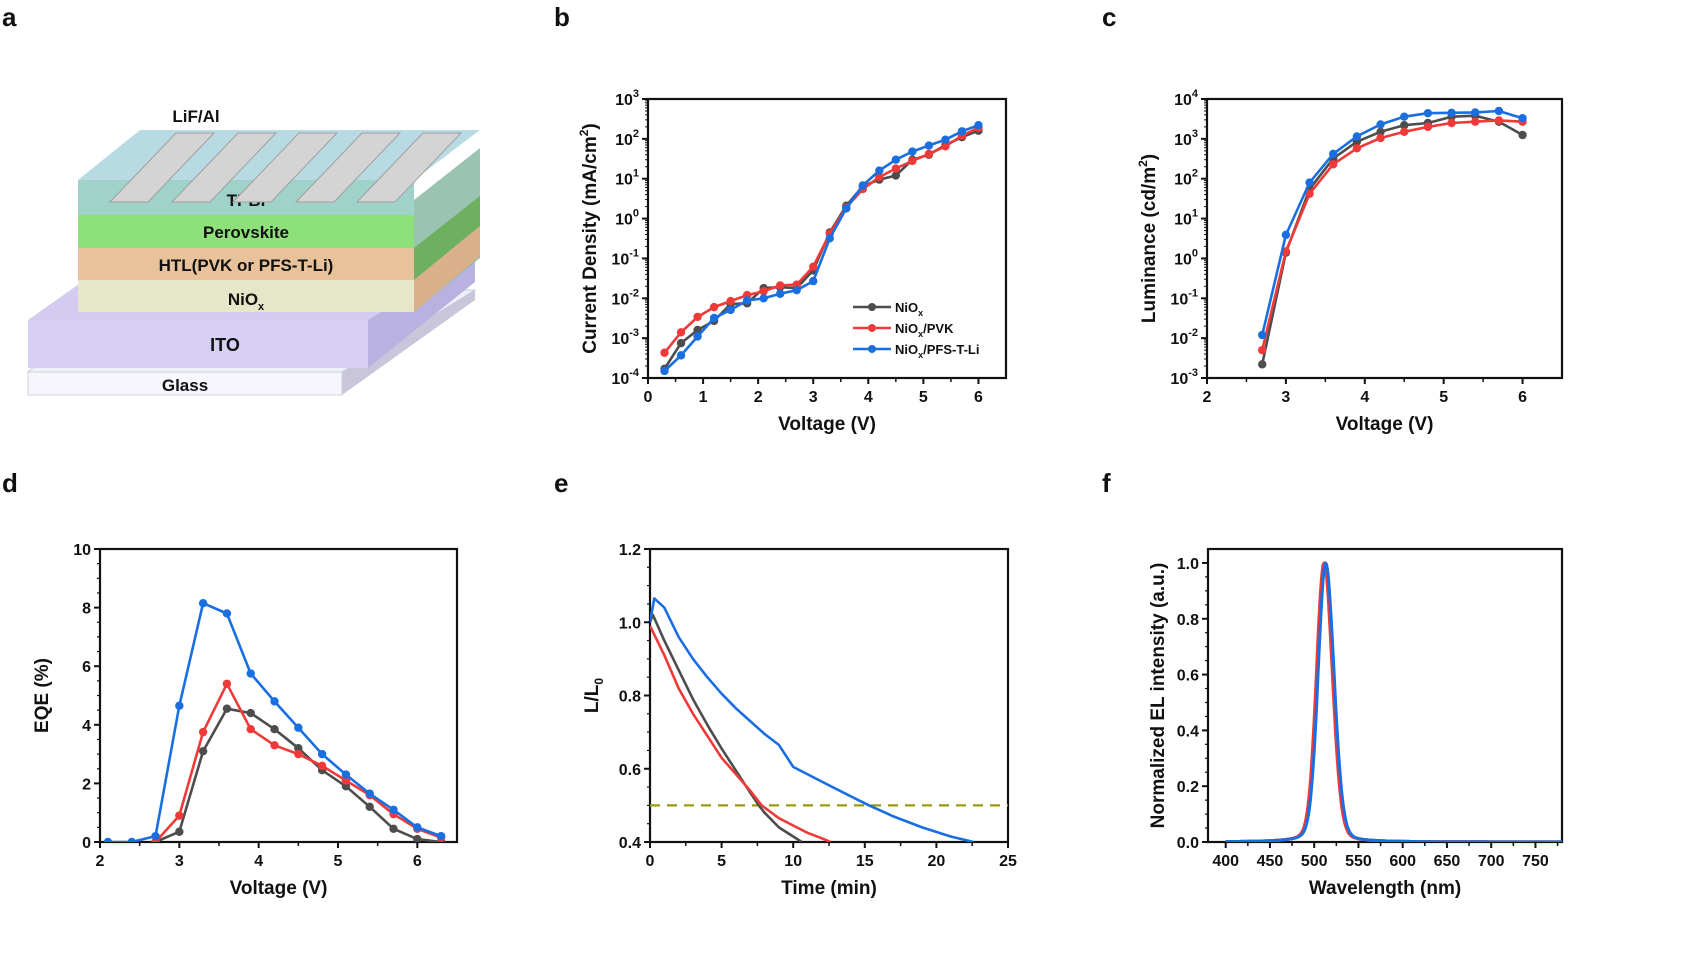  Describe the element at coordinates (829, 888) in the screenshot. I see `x-axis-label: Time (min)` at that location.